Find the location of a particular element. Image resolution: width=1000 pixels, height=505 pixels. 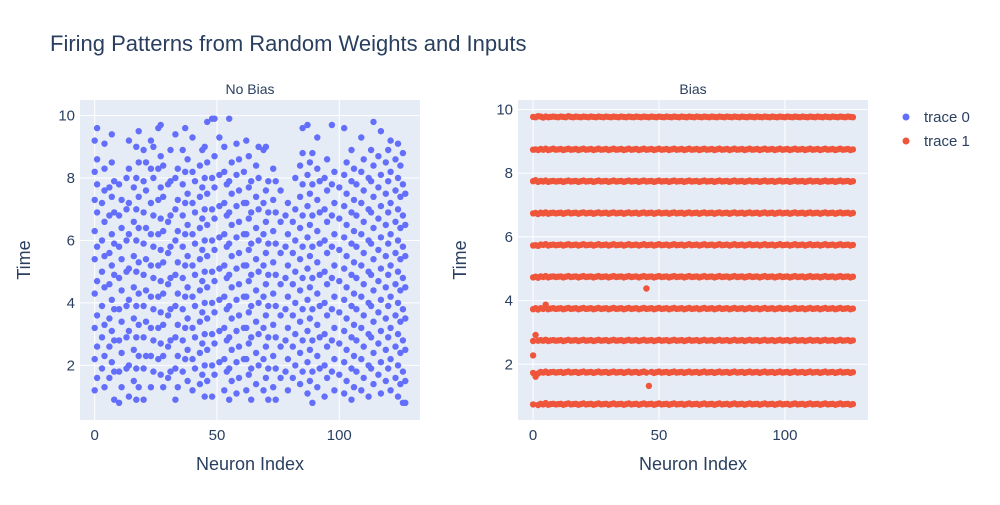

legend-item-trace-0: trace 0 is located at coordinates (936, 117).